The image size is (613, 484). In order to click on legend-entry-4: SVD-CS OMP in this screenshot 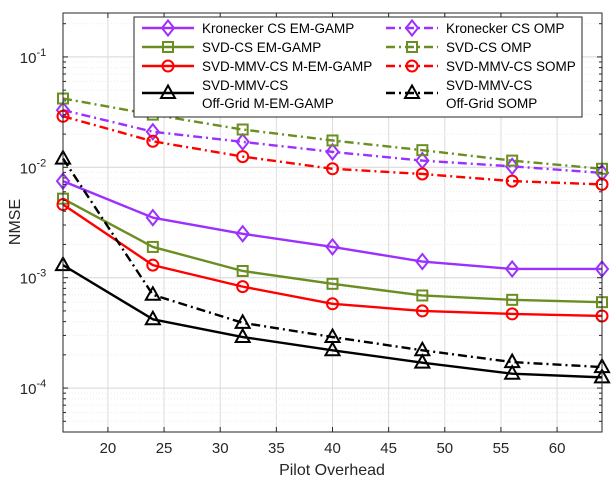, I will do `click(459, 47)`.